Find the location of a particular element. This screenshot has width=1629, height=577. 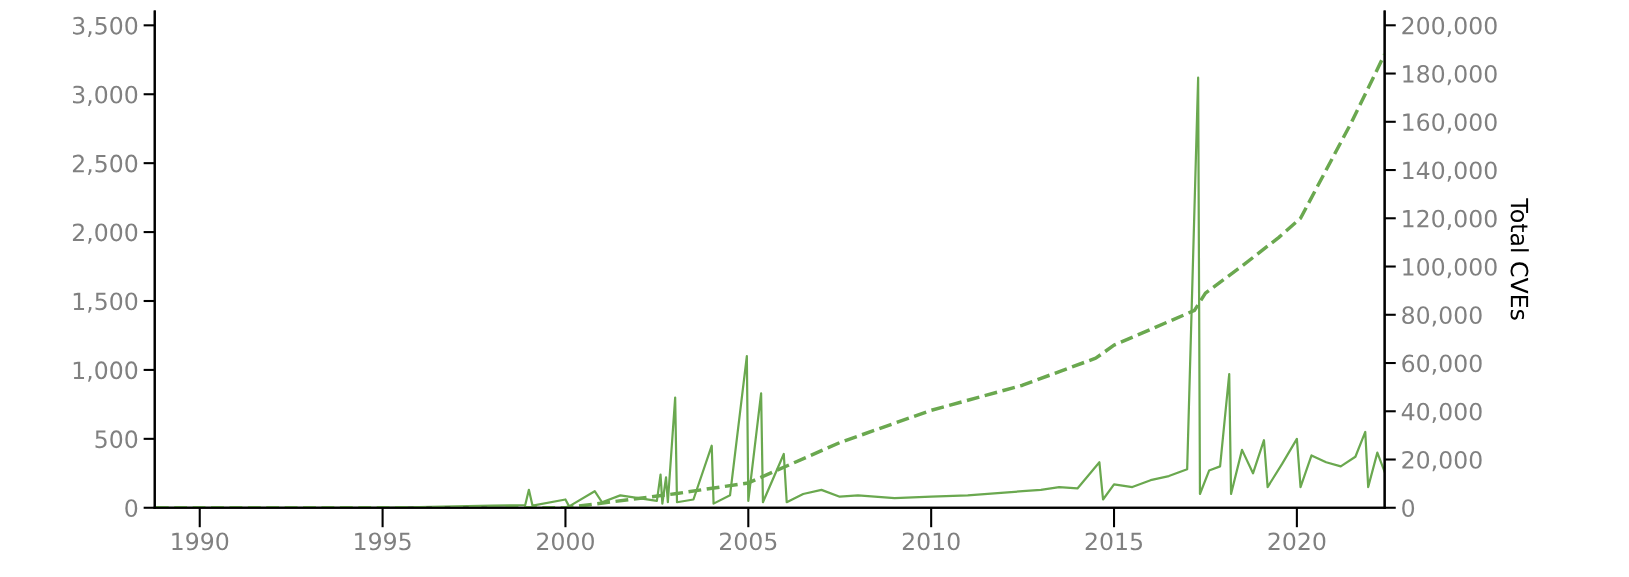

y2-tick-label: 0 is located at coordinates (1408, 508).